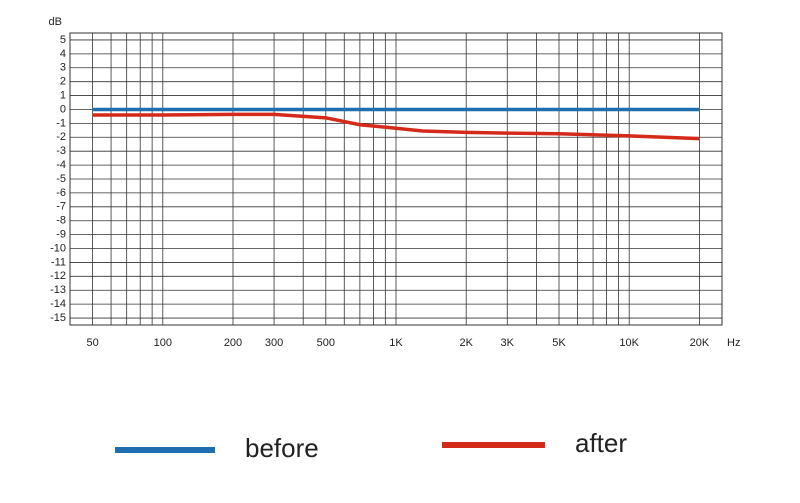 The image size is (800, 503). I want to click on x-tick-label: 100, so click(163, 343).